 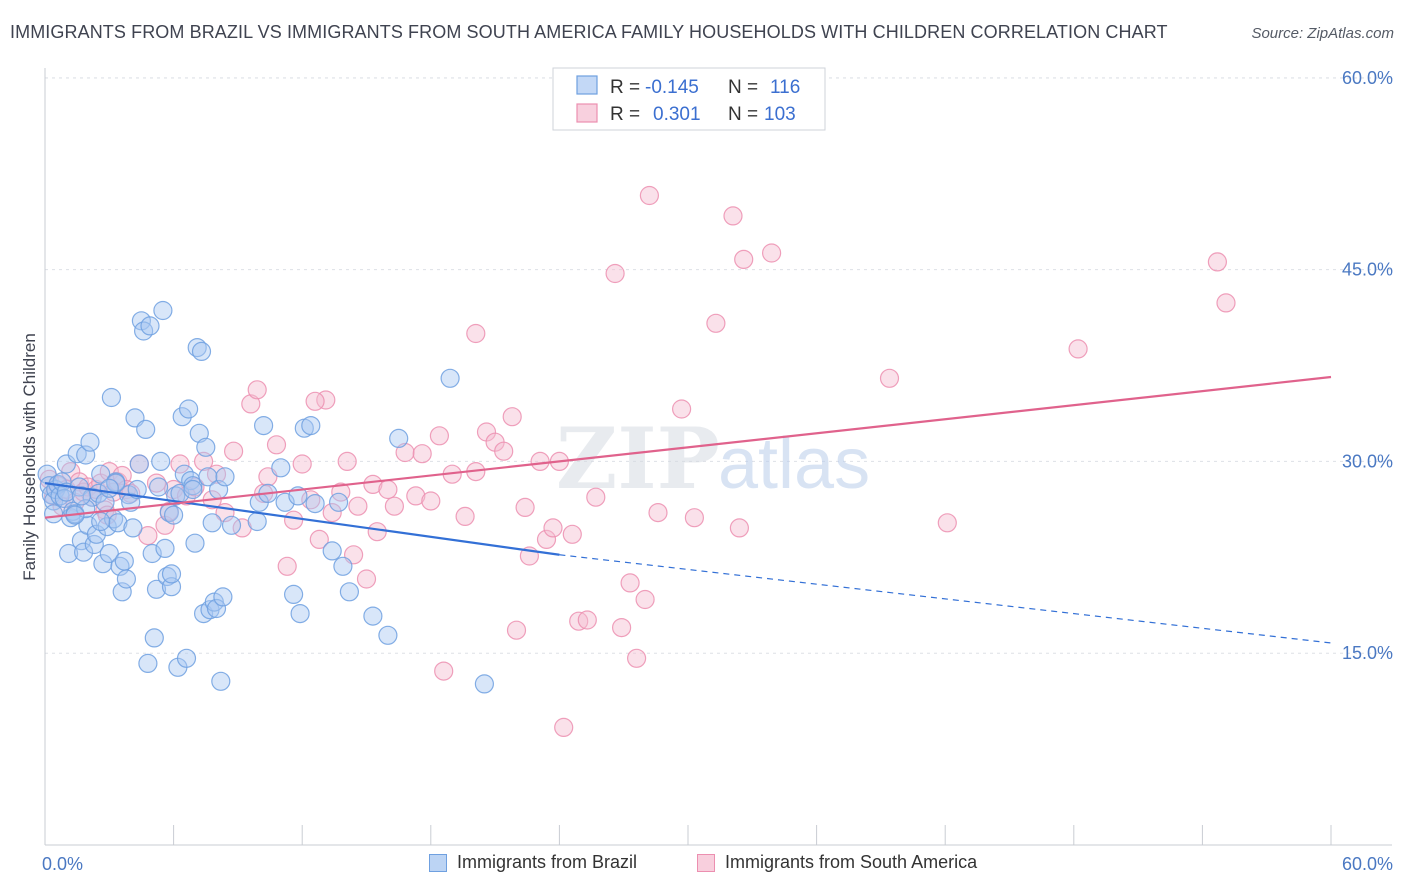 I want to click on bottom-legend-label-south-america: Immigrants from South America, so click(x=851, y=862).